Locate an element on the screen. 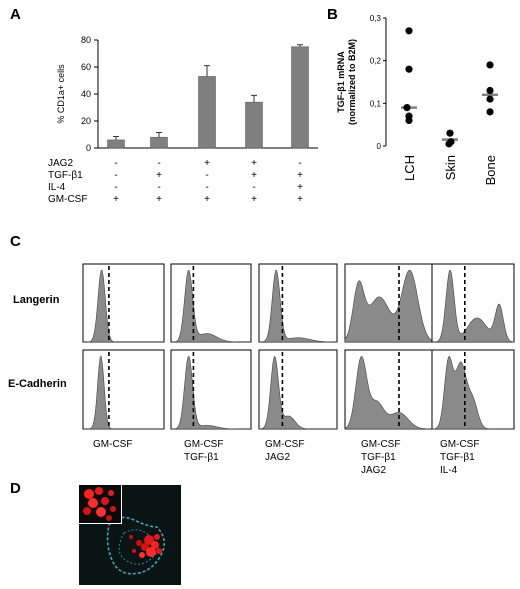 The width and height of the screenshot is (520, 589). panel-letter-d: D is located at coordinates (15, 488).